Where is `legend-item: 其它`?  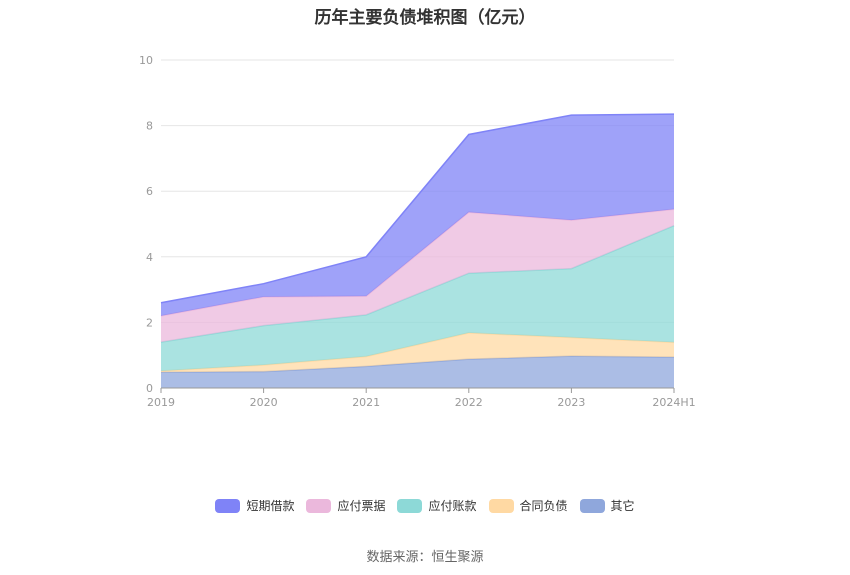 legend-item: 其它 is located at coordinates (607, 505).